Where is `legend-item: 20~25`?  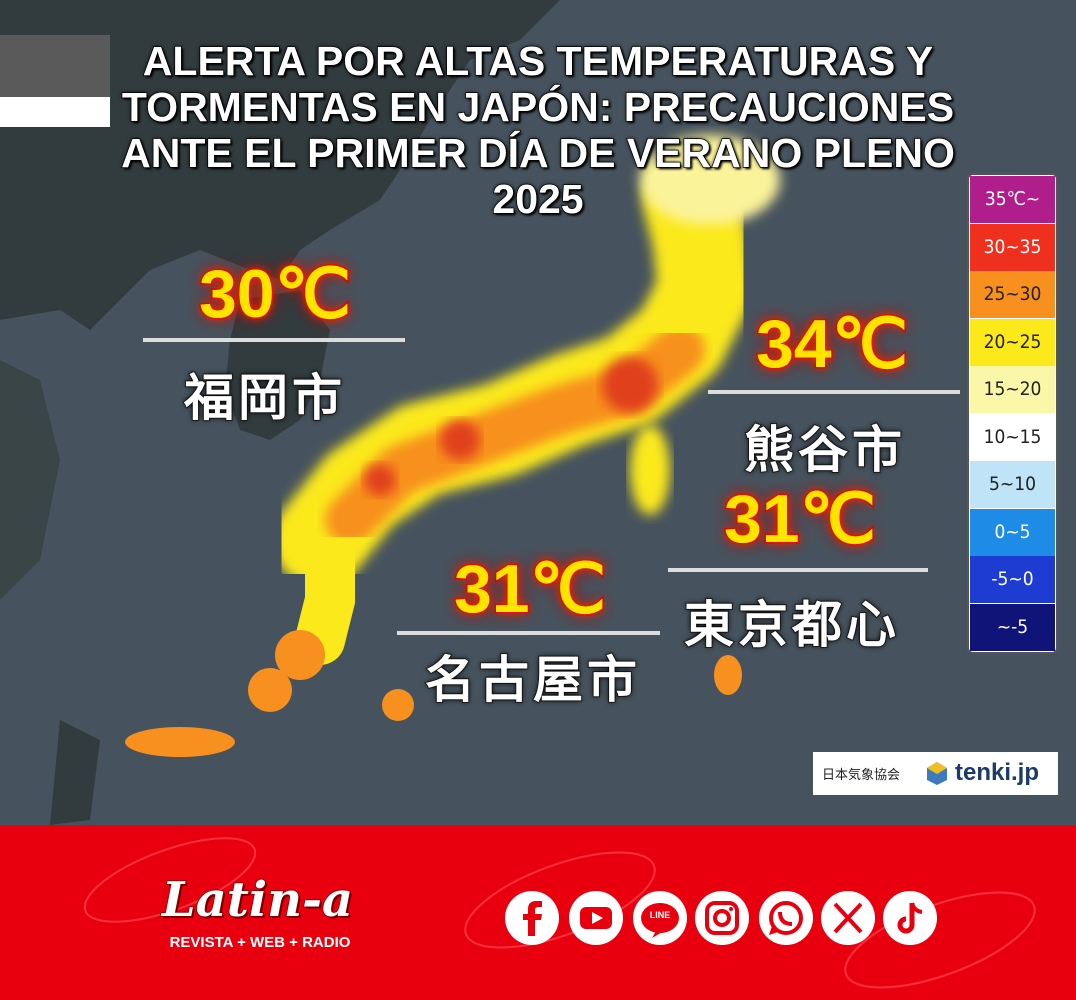
legend-item: 20~25 is located at coordinates (1012, 342).